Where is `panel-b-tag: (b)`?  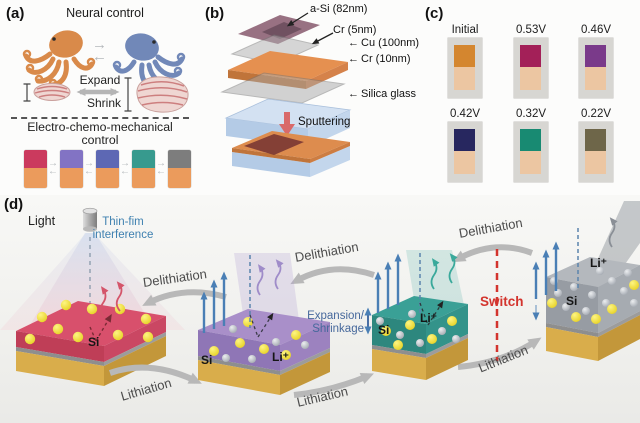 panel-b-tag: (b) is located at coordinates (215, 13).